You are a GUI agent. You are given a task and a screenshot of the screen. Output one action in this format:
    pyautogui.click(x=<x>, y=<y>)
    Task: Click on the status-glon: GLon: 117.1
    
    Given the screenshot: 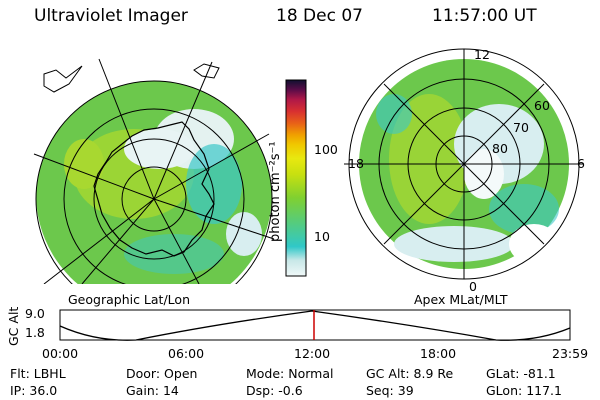 What is the action you would take?
    pyautogui.click(x=524, y=390)
    